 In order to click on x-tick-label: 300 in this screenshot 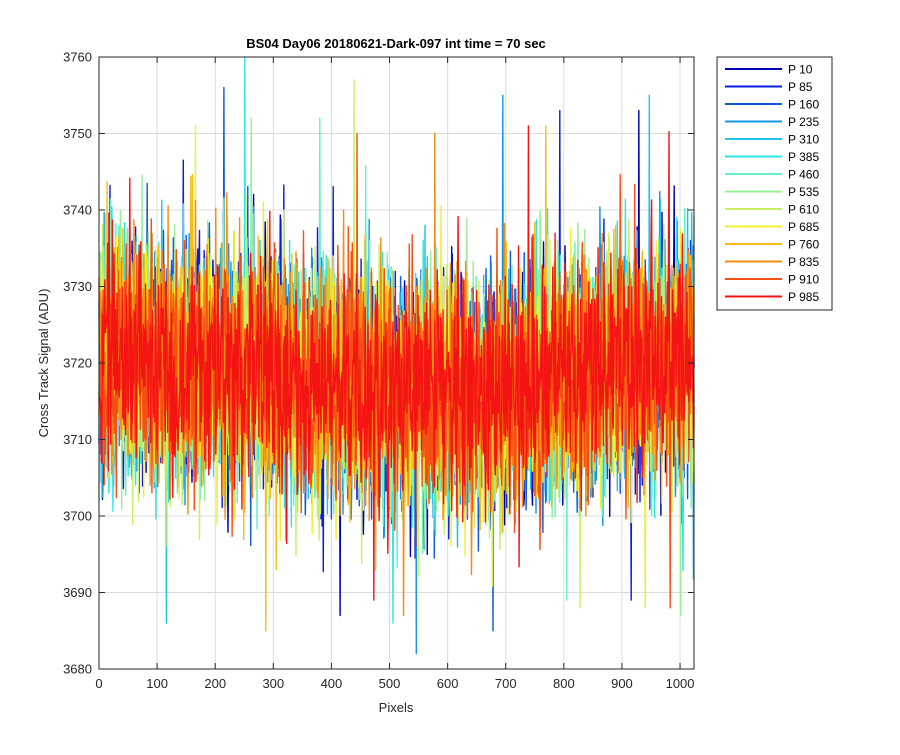, I will do `click(273, 683)`.